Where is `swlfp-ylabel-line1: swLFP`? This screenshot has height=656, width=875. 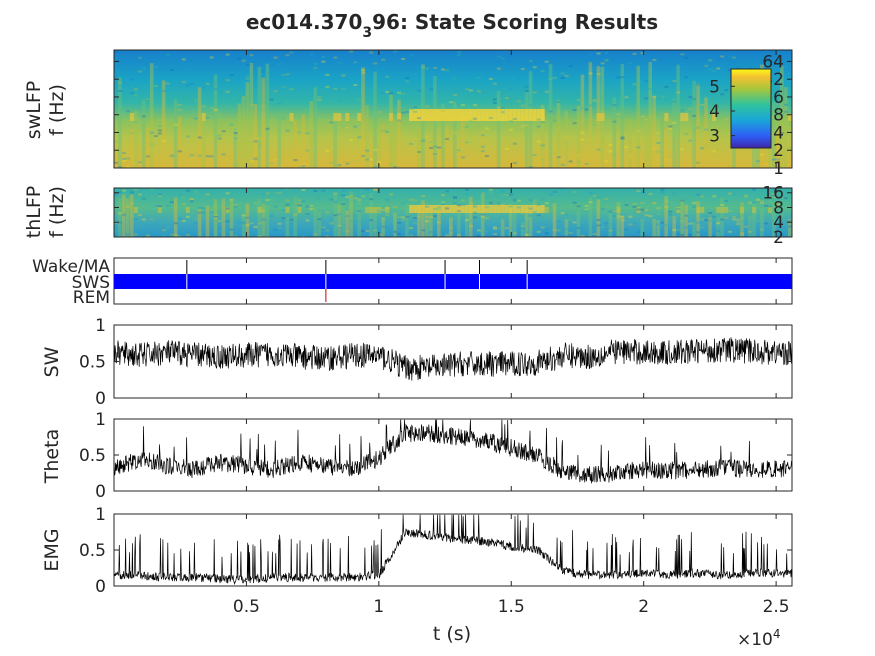
swlfp-ylabel-line1: swLFP is located at coordinates (34, 110).